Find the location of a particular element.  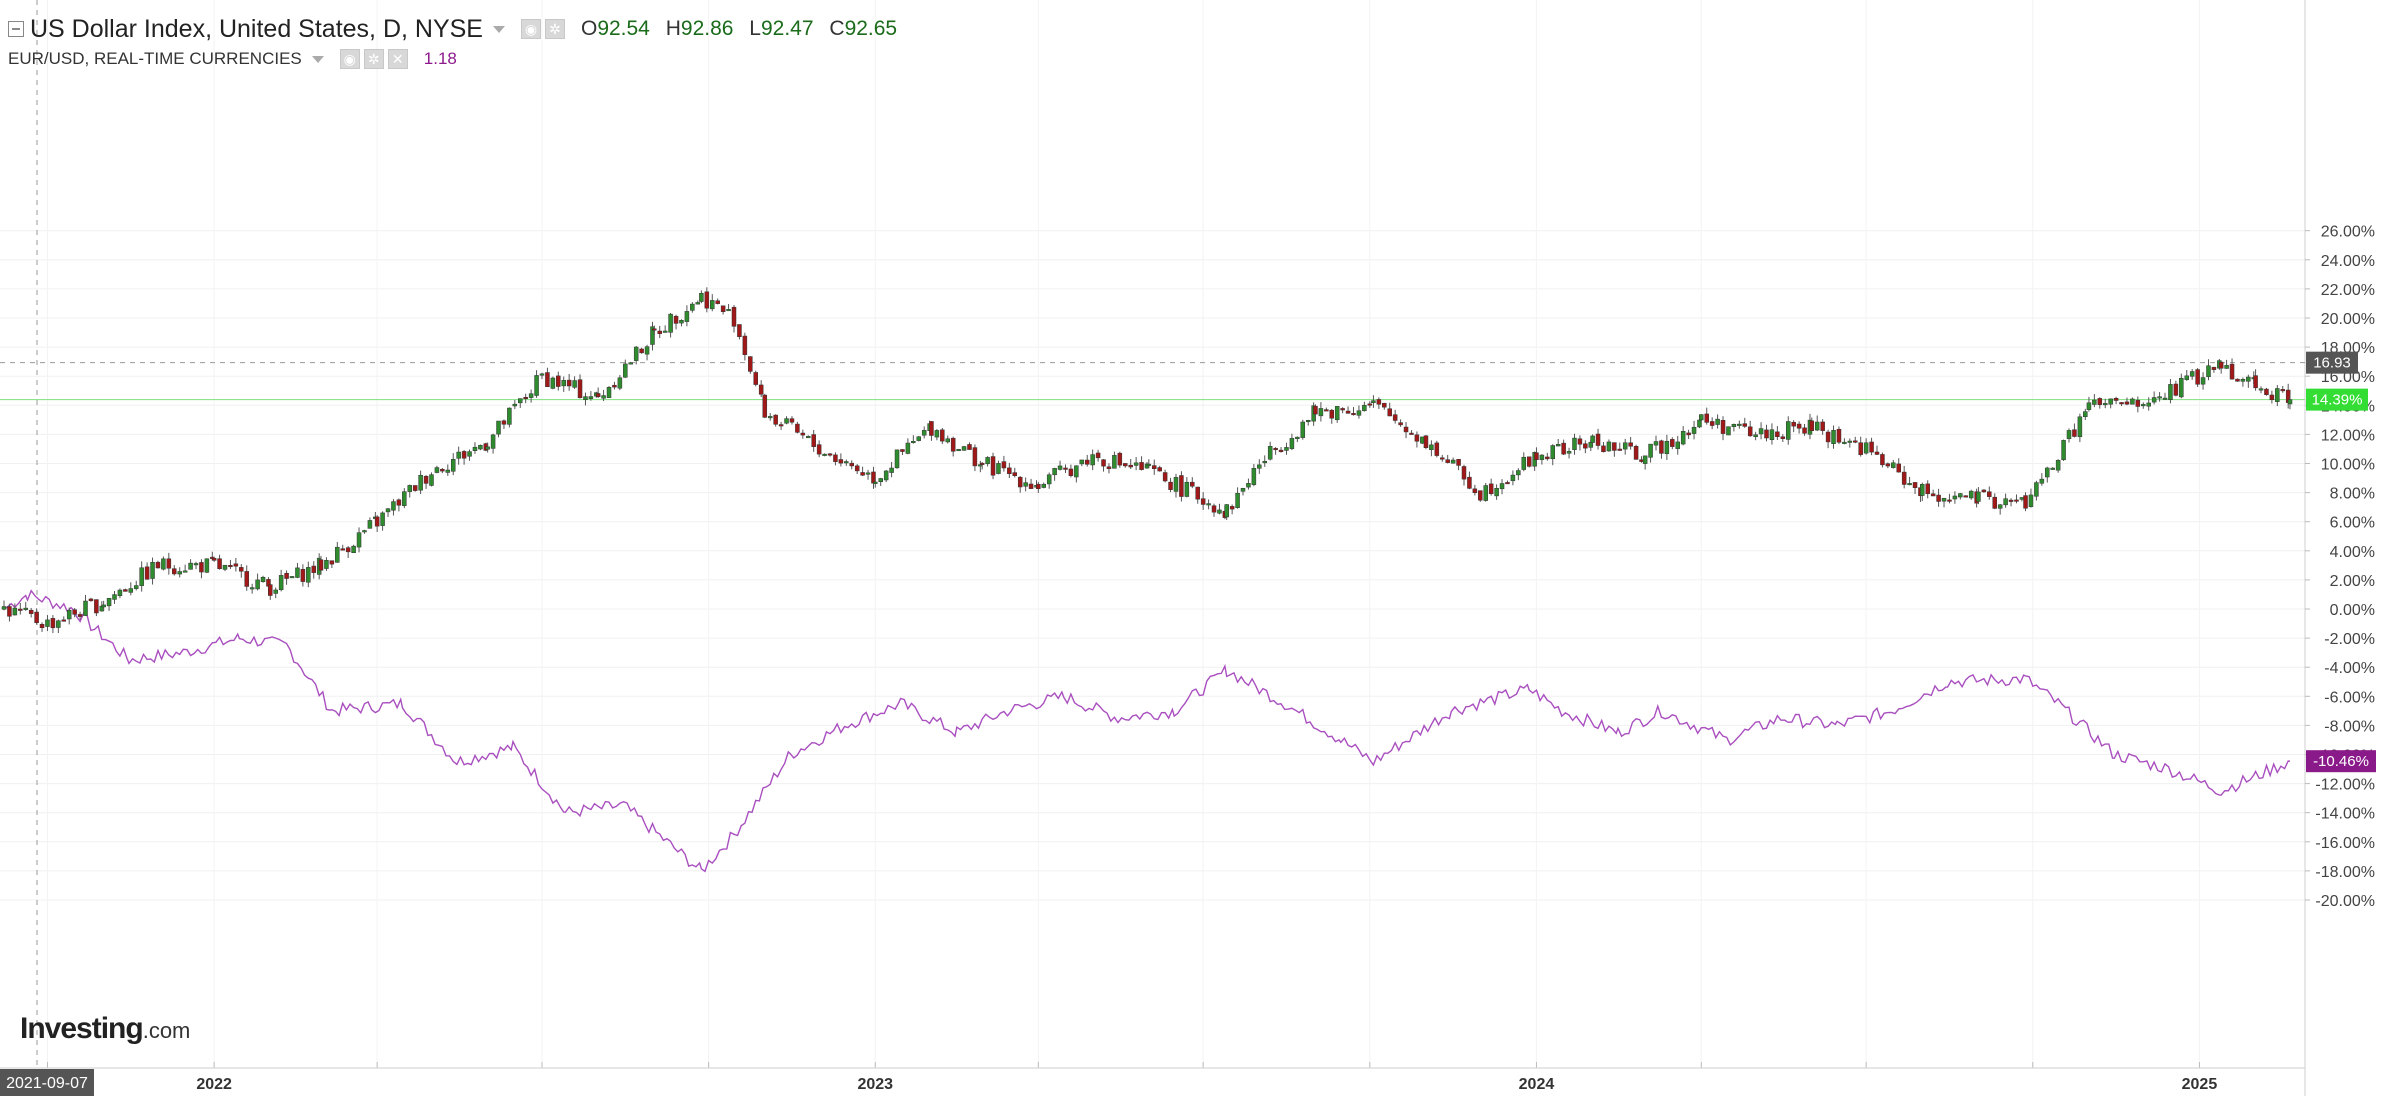

collapse-legend-icon is located at coordinates (16, 29).